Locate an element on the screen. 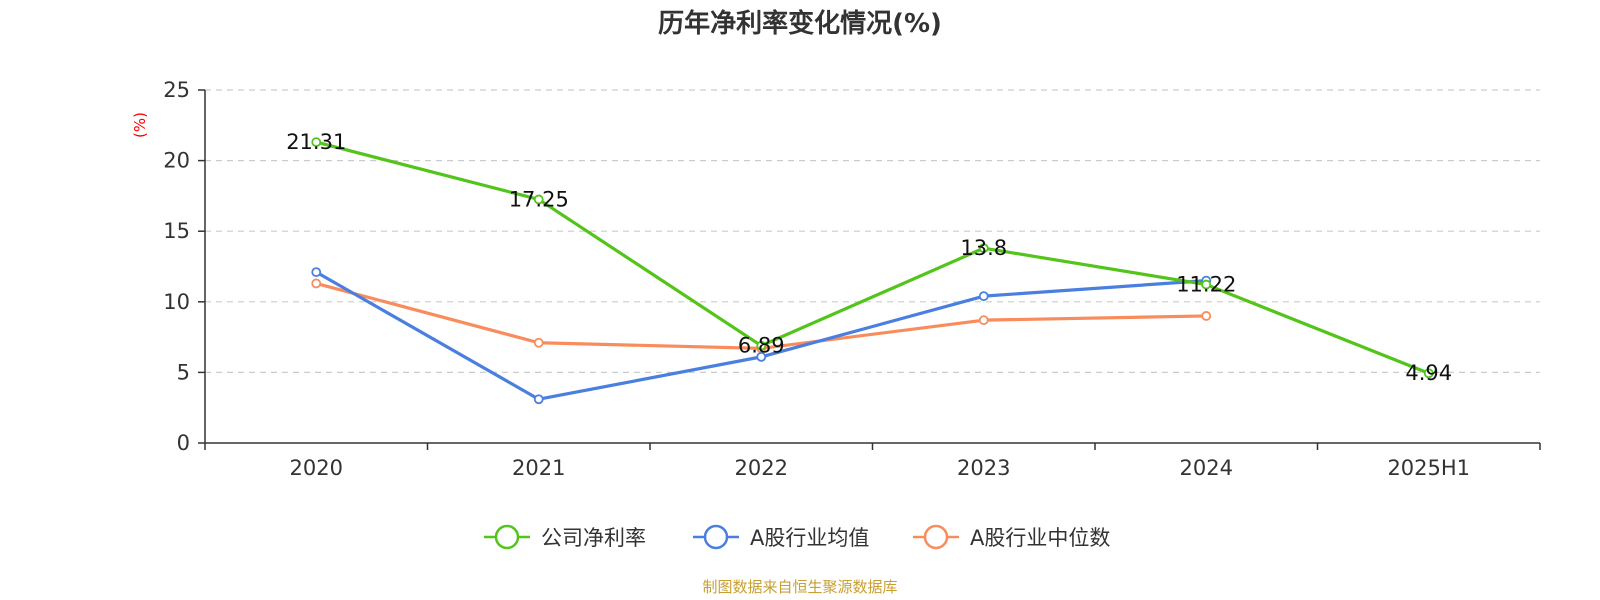  legend: 公司净利率 A股行业均值 A股行业中位数 is located at coordinates (797, 537).